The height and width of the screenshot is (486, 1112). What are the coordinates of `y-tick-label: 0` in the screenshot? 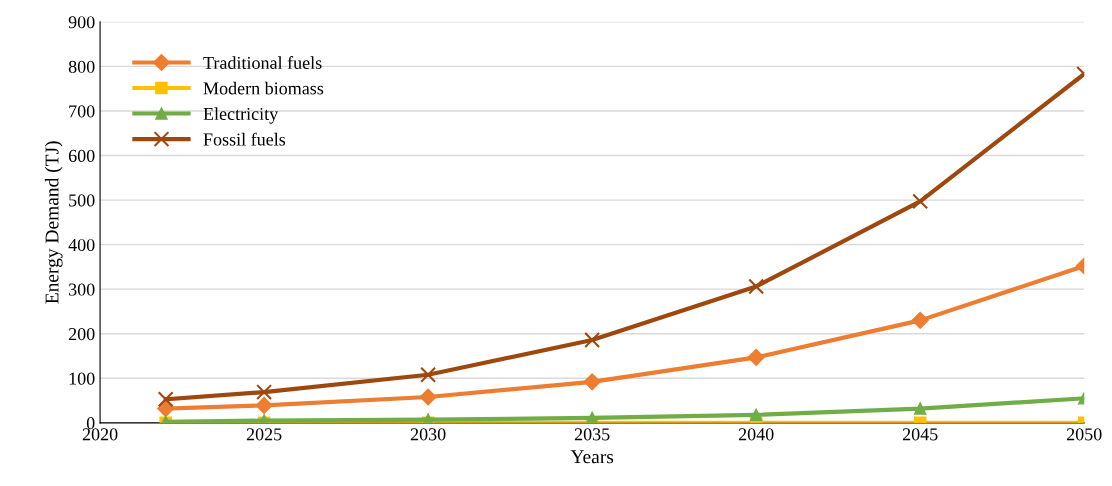 It's located at (90, 423).